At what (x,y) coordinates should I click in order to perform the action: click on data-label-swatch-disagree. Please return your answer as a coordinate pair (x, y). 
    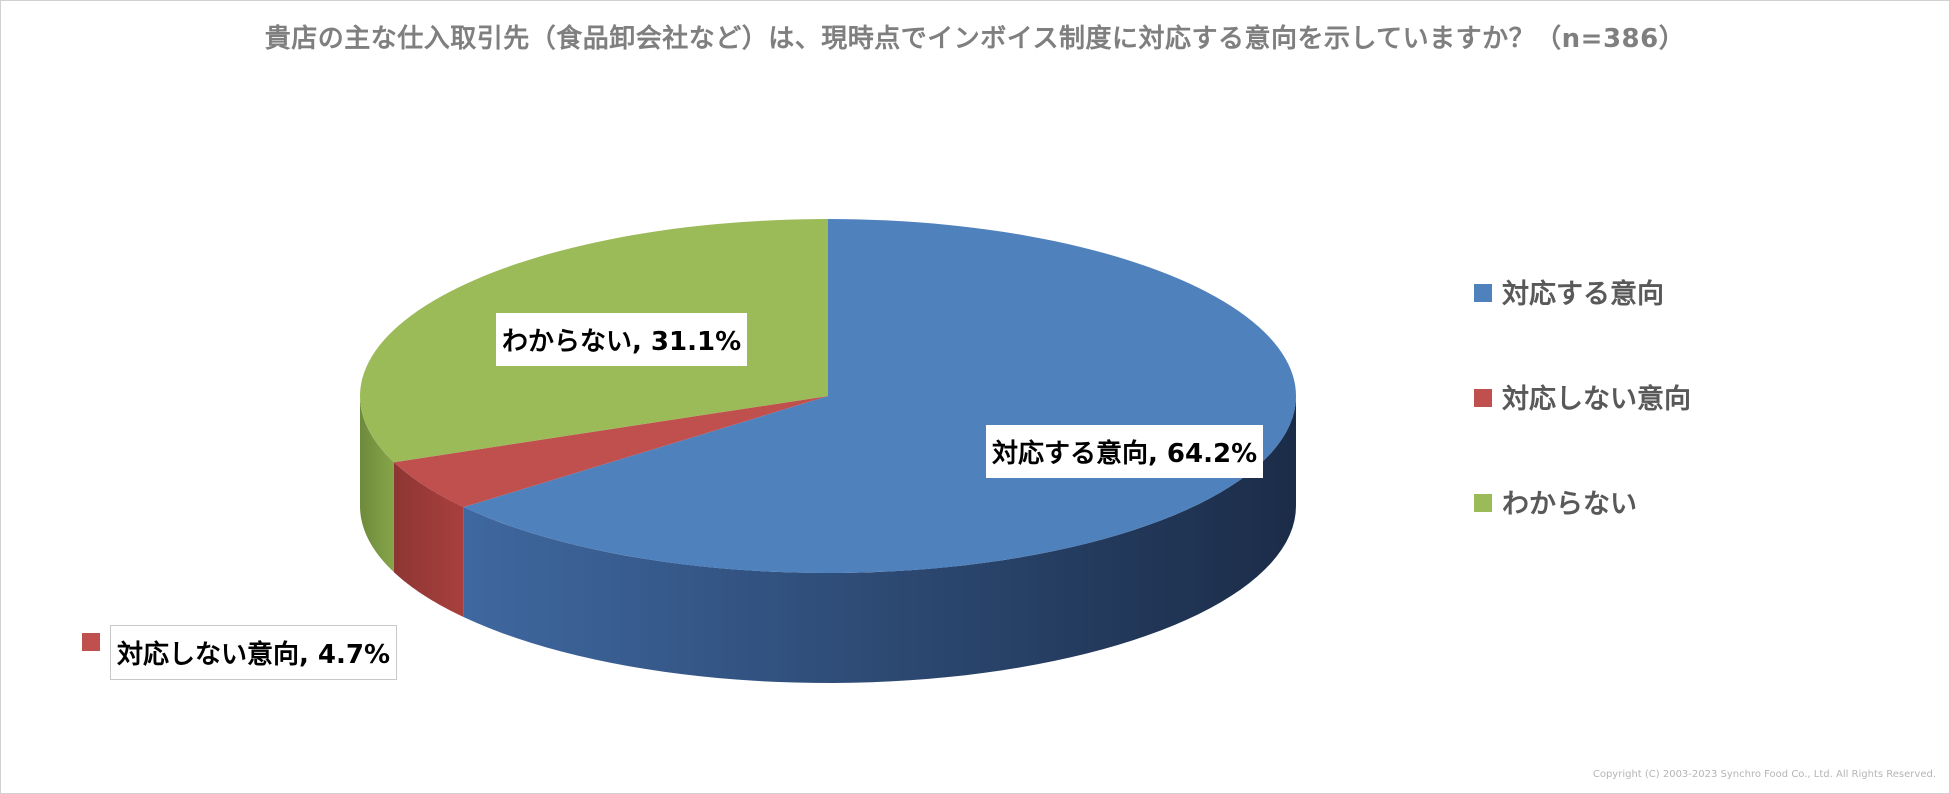
    Looking at the image, I should click on (91, 642).